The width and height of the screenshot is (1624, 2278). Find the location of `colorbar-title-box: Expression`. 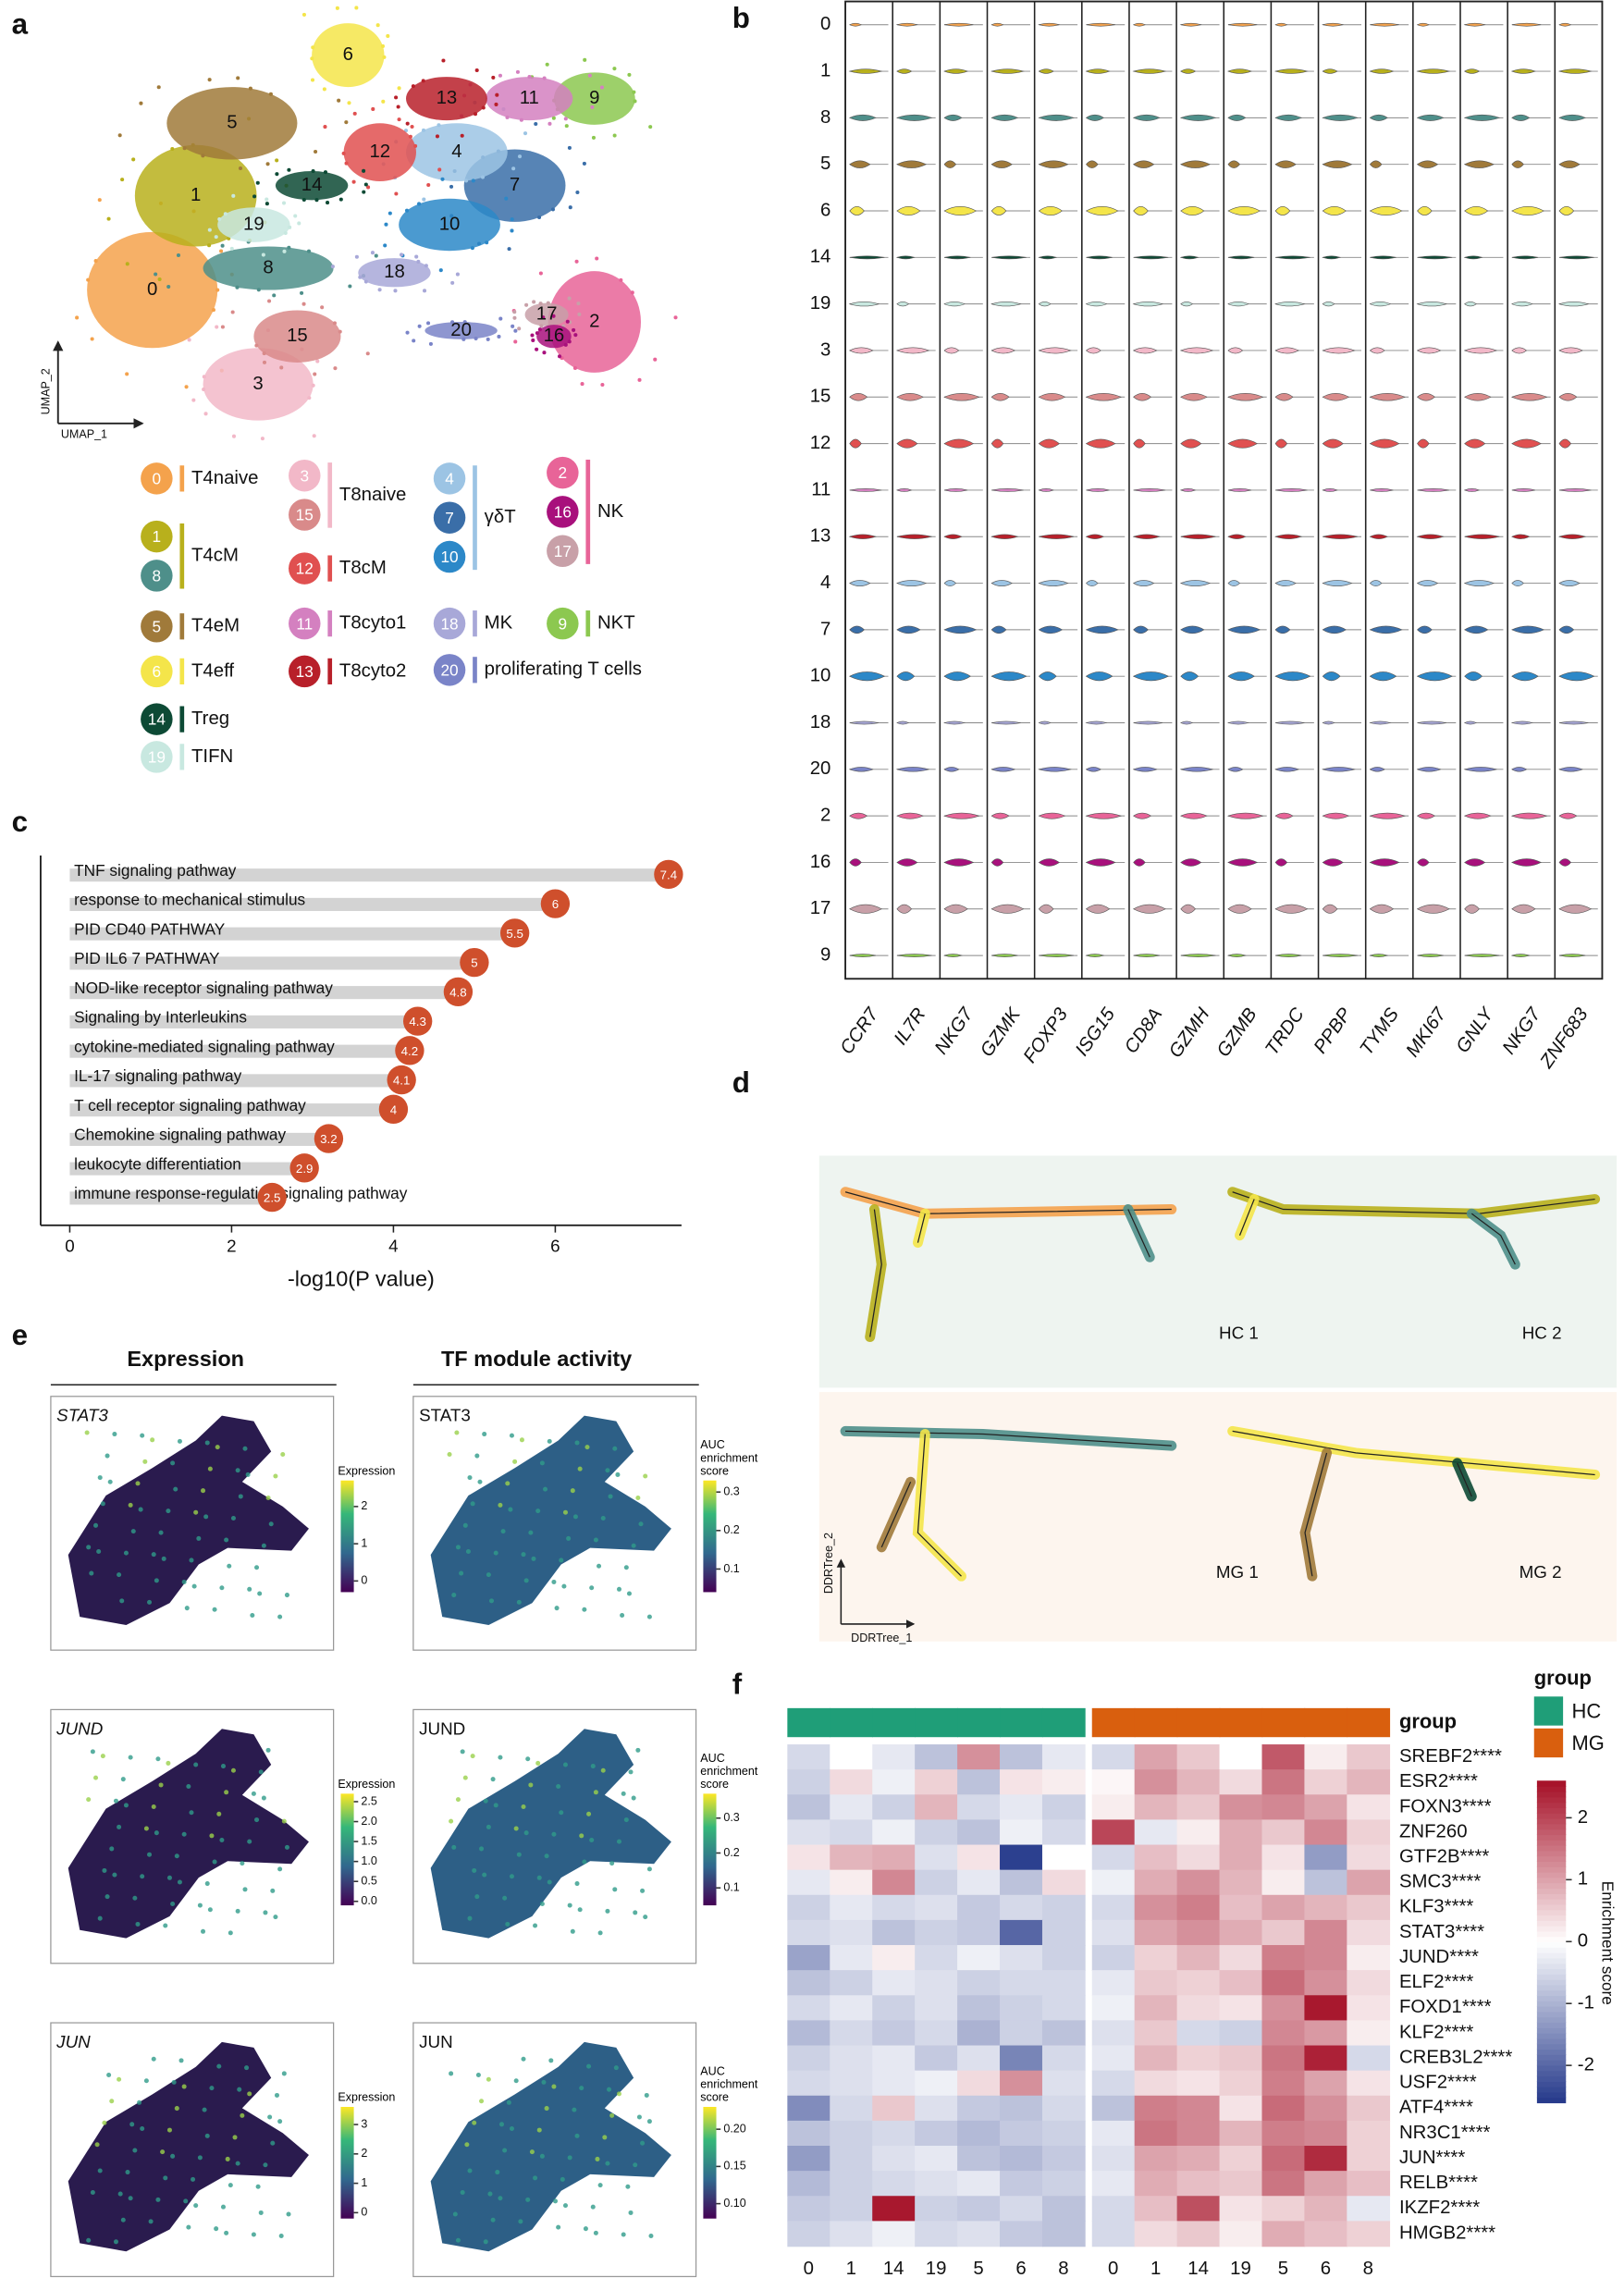

colorbar-title-box: Expression is located at coordinates (366, 2097).